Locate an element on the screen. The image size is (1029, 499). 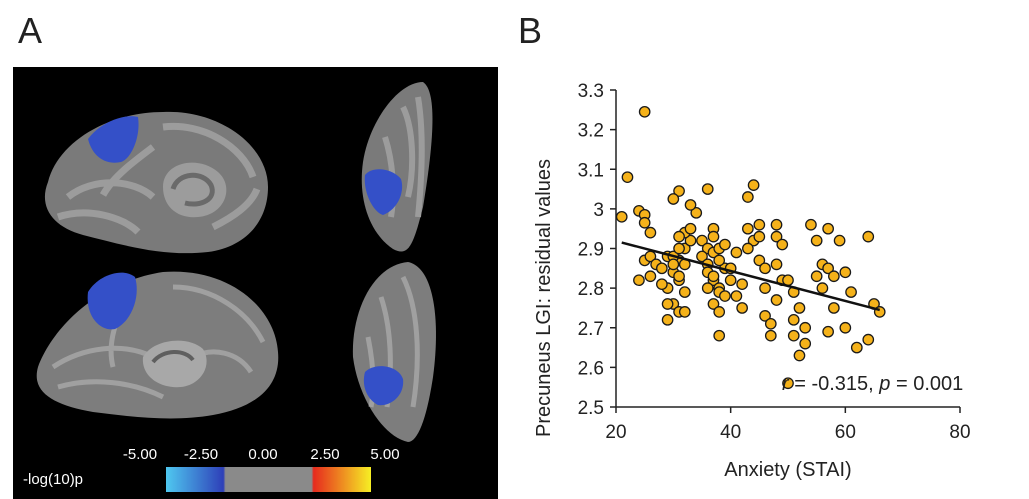
regression-line is located at coordinates (751, 276).